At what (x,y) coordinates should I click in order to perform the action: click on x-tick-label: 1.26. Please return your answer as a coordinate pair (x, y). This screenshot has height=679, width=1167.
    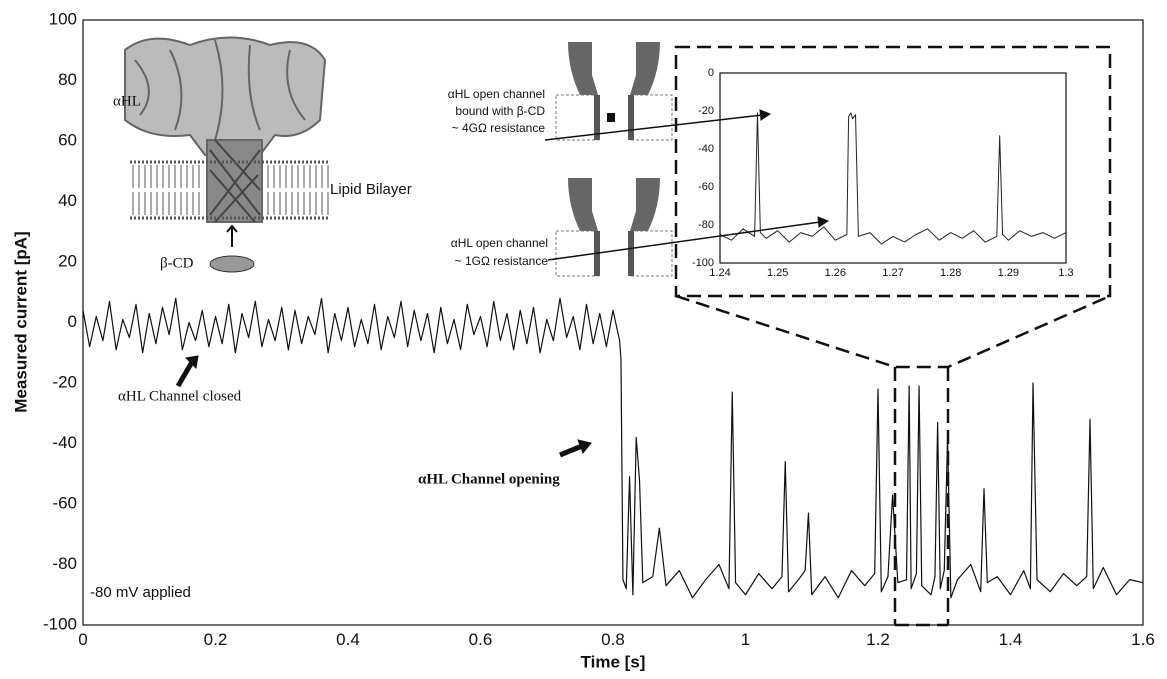
    Looking at the image, I should click on (835, 273).